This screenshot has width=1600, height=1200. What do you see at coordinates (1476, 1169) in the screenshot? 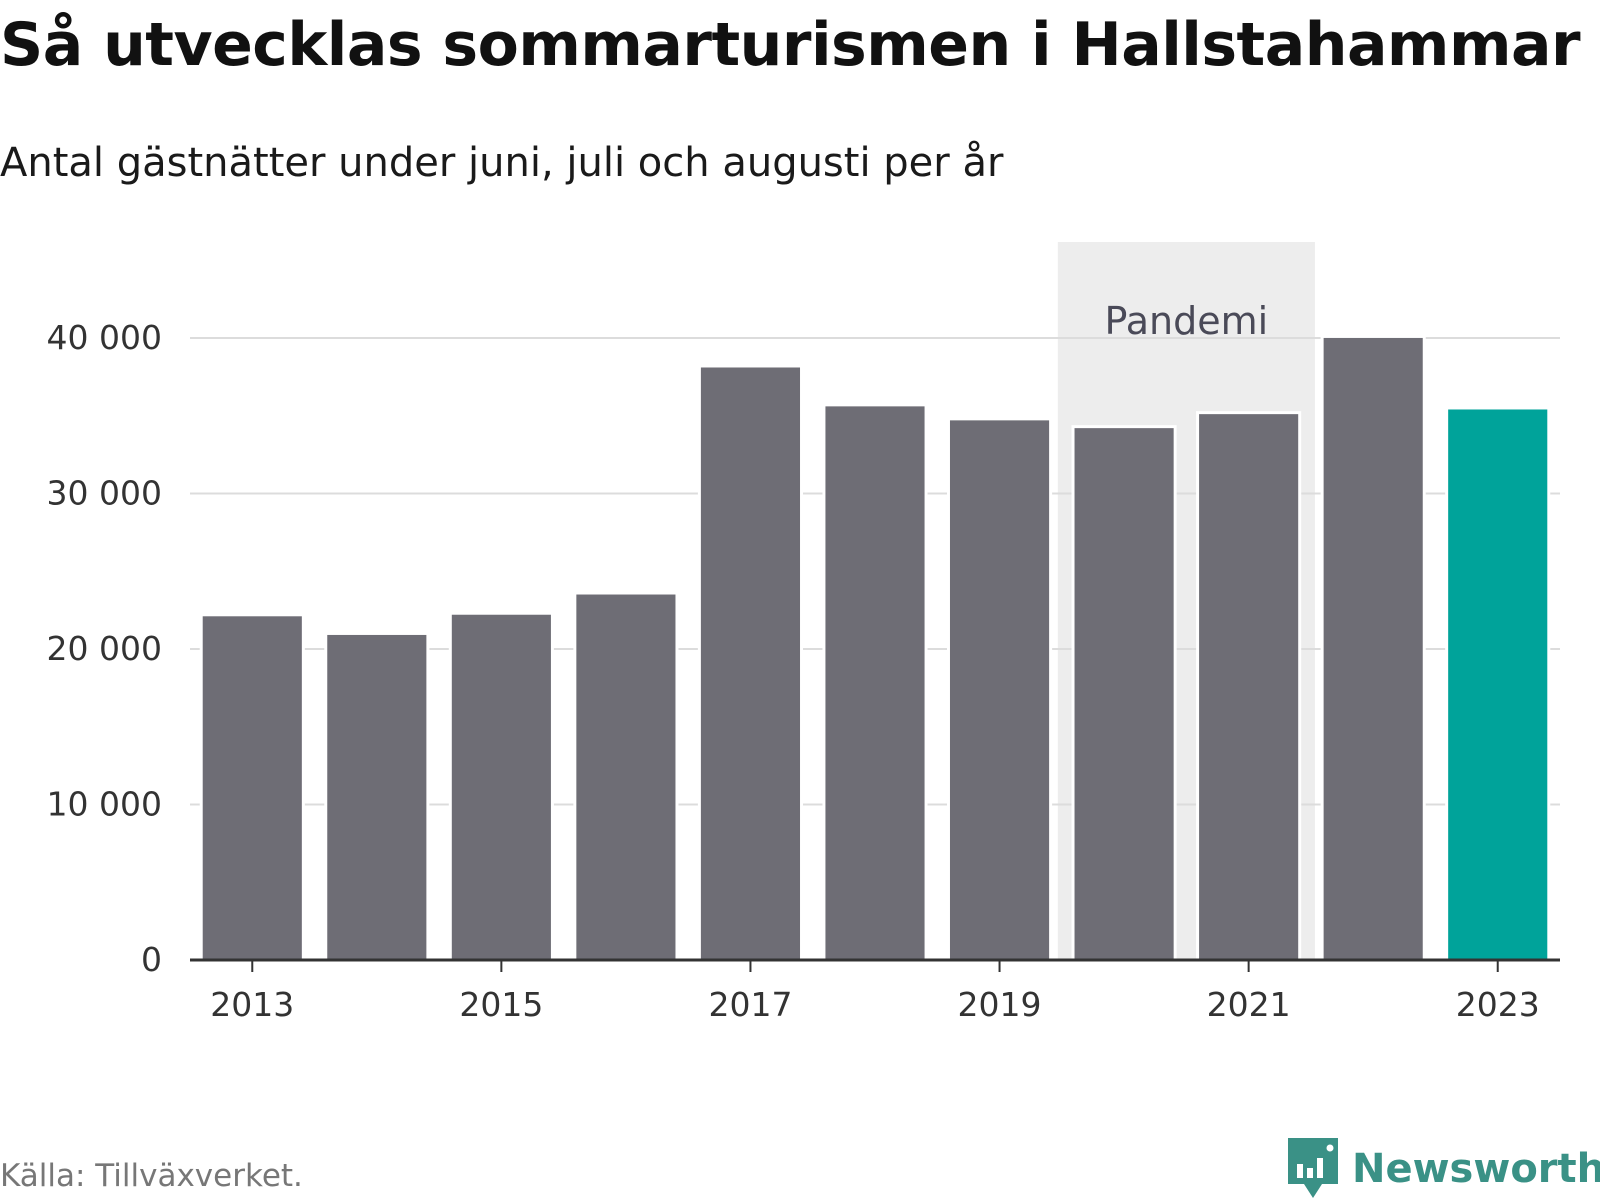
I see `brand-name: Newsworthy` at bounding box center [1476, 1169].